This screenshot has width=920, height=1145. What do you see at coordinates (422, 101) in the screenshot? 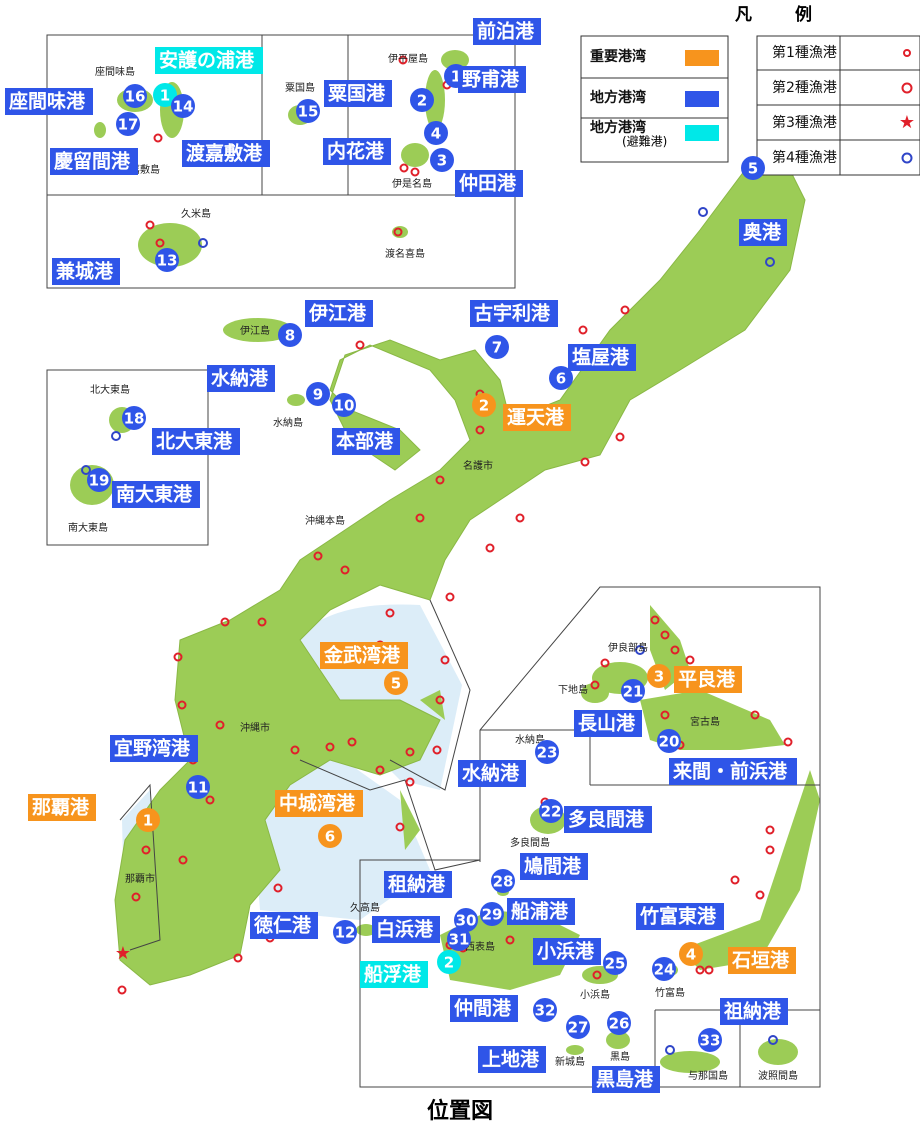
I see `port-number: 2` at bounding box center [422, 101].